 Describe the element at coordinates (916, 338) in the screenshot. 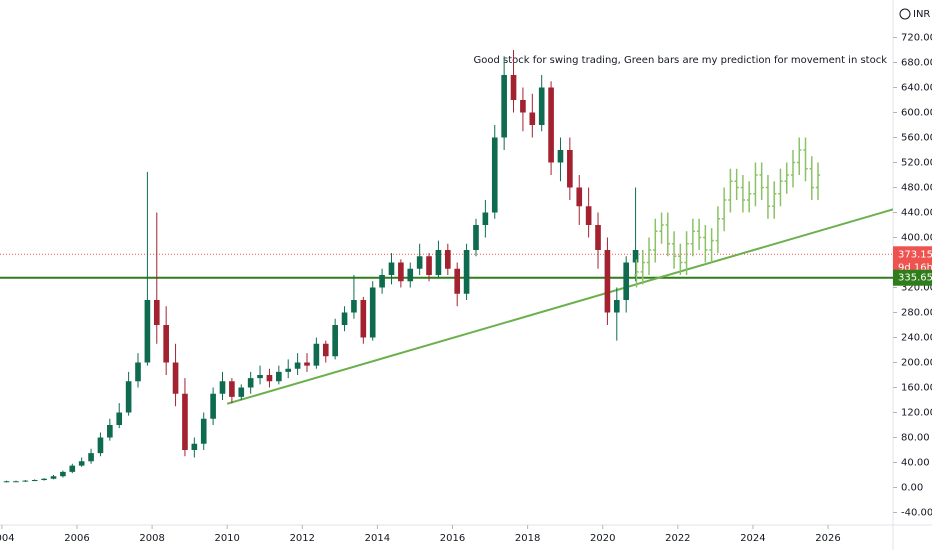

I see `y-tick-label: 240.00` at that location.